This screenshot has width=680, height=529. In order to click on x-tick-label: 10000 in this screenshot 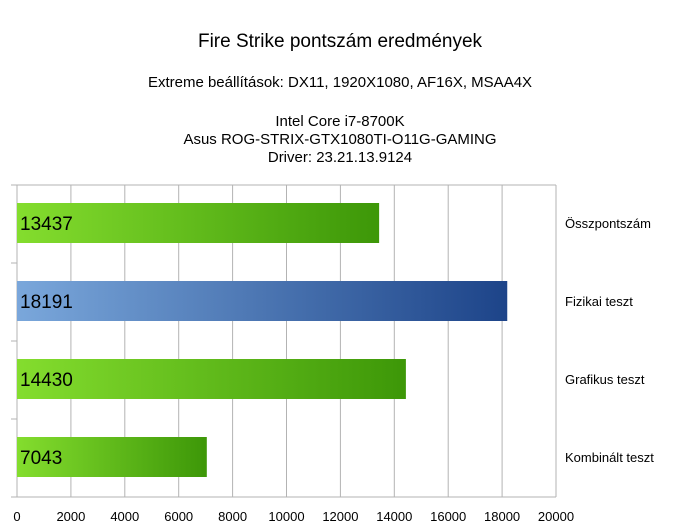, I will do `click(286, 516)`.